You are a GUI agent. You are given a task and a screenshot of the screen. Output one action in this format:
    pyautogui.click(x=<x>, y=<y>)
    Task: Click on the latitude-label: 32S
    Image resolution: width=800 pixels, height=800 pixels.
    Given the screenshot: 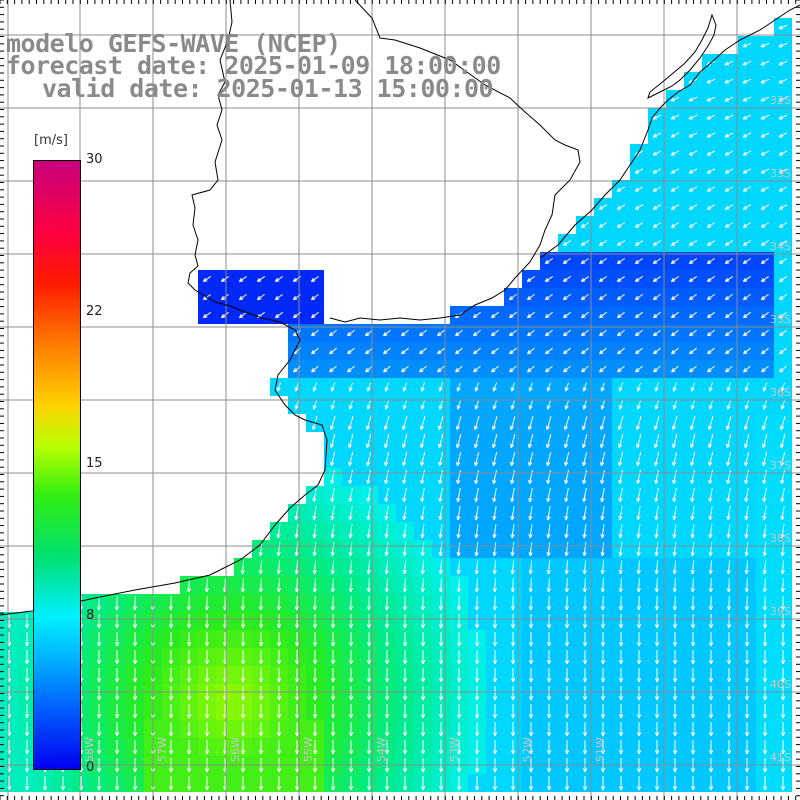 What is the action you would take?
    pyautogui.click(x=780, y=100)
    